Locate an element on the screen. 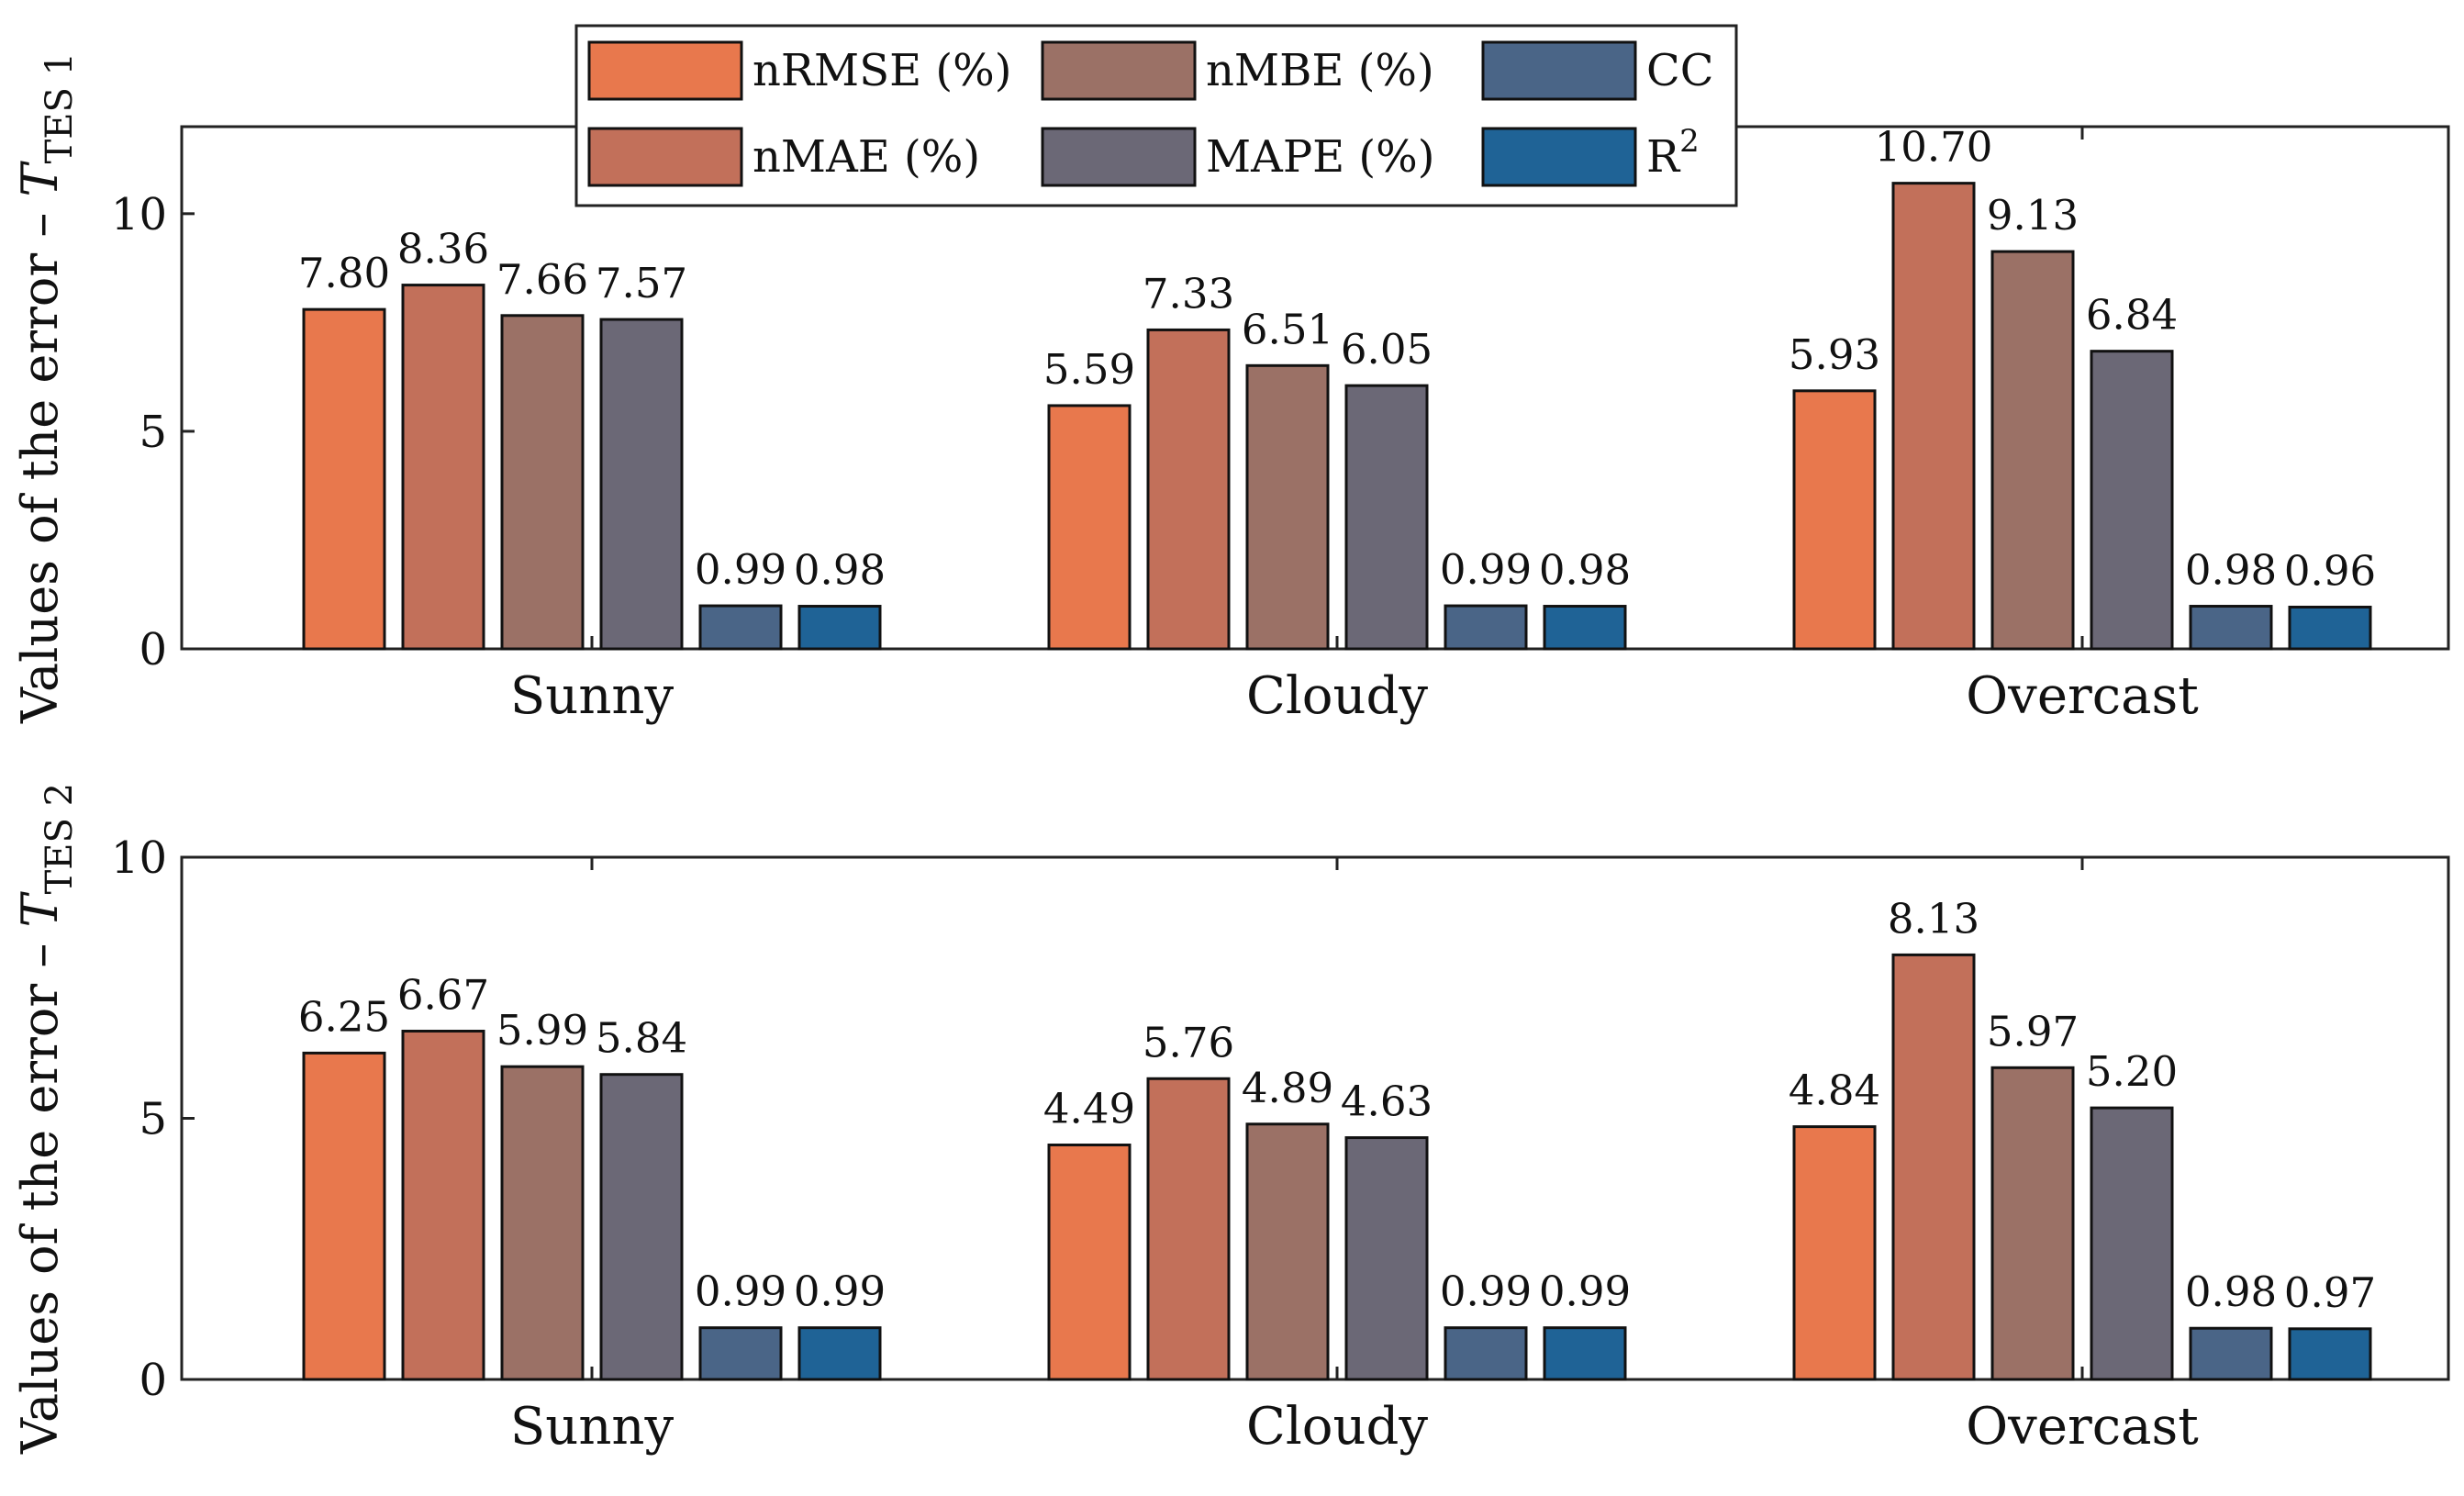 This screenshot has height=1496, width=2464. data-label: 6.05 is located at coordinates (1387, 349).